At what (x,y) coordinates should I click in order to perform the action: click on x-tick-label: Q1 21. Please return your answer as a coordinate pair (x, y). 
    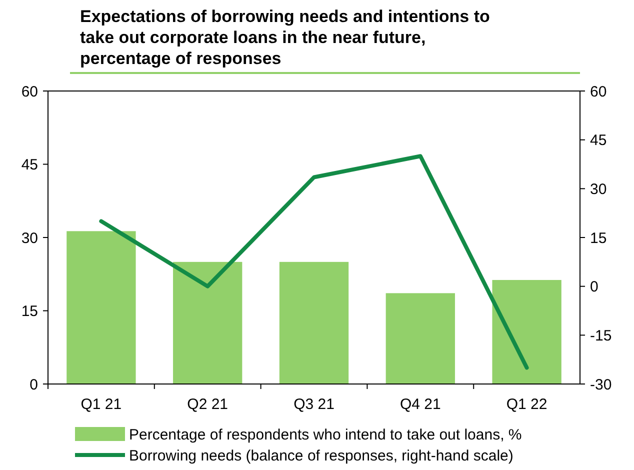
    Looking at the image, I should click on (101, 404).